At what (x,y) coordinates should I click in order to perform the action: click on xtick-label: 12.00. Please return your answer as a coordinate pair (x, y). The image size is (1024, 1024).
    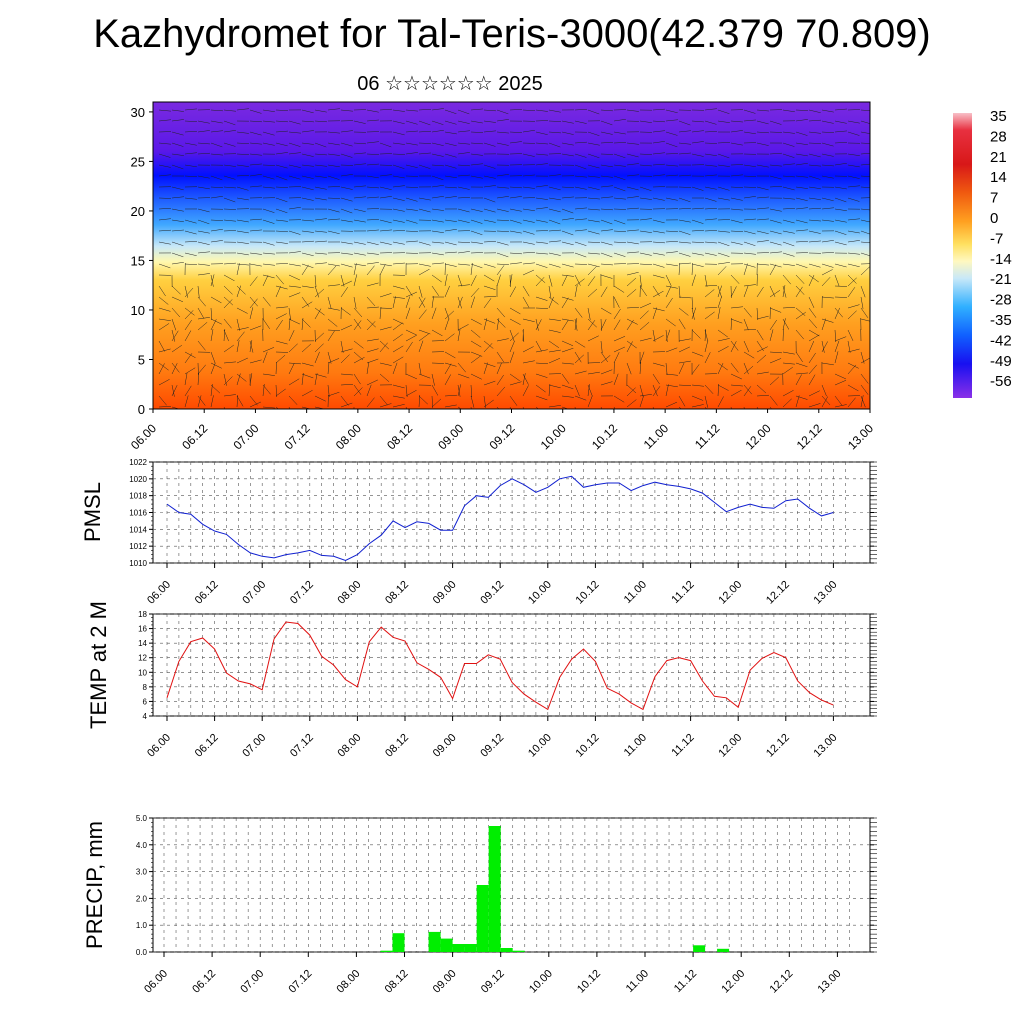
    Looking at the image, I should click on (730, 593).